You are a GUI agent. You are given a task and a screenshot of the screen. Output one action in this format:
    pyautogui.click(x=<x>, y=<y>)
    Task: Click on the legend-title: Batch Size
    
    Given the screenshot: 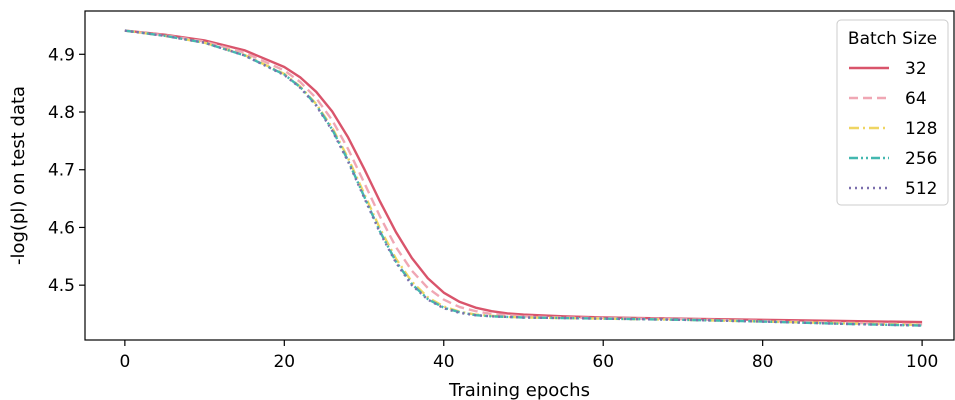 What is the action you would take?
    pyautogui.click(x=892, y=39)
    